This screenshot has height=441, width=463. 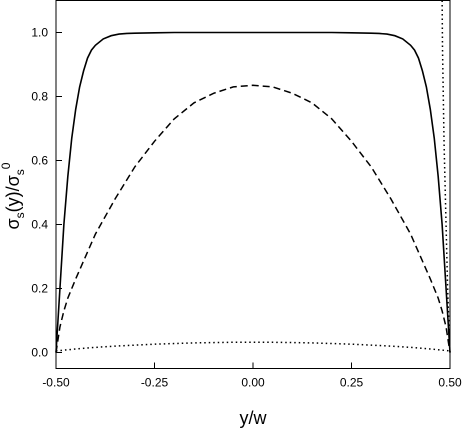 I want to click on x-tick-label: 0.00, so click(x=253, y=383).